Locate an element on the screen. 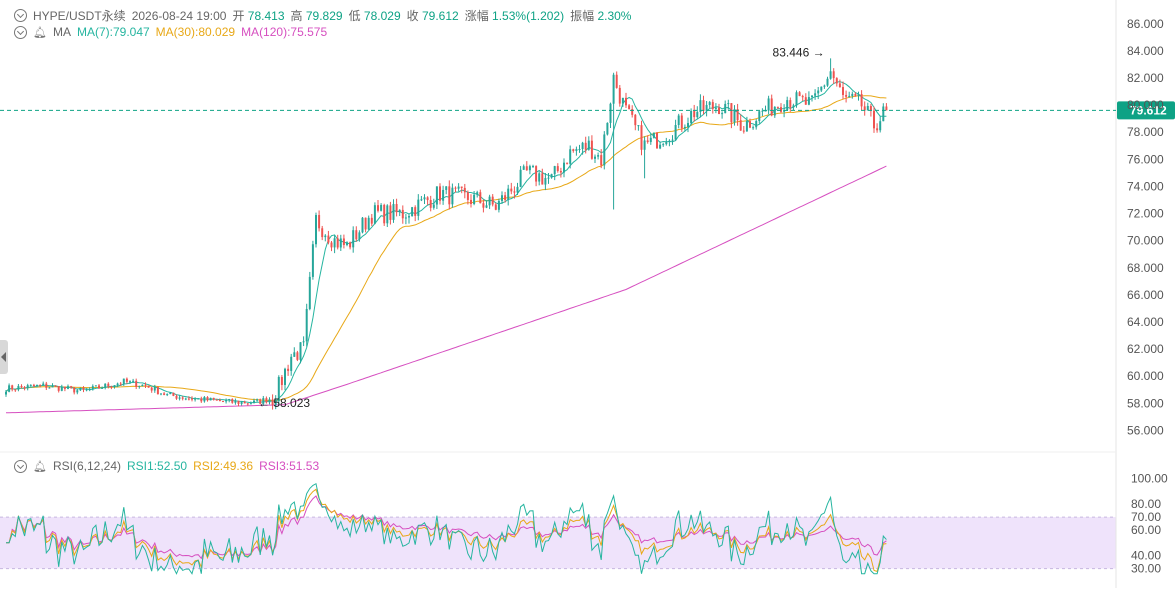 The image size is (1176, 593). price-tick-label: 56.000 is located at coordinates (1145, 430).